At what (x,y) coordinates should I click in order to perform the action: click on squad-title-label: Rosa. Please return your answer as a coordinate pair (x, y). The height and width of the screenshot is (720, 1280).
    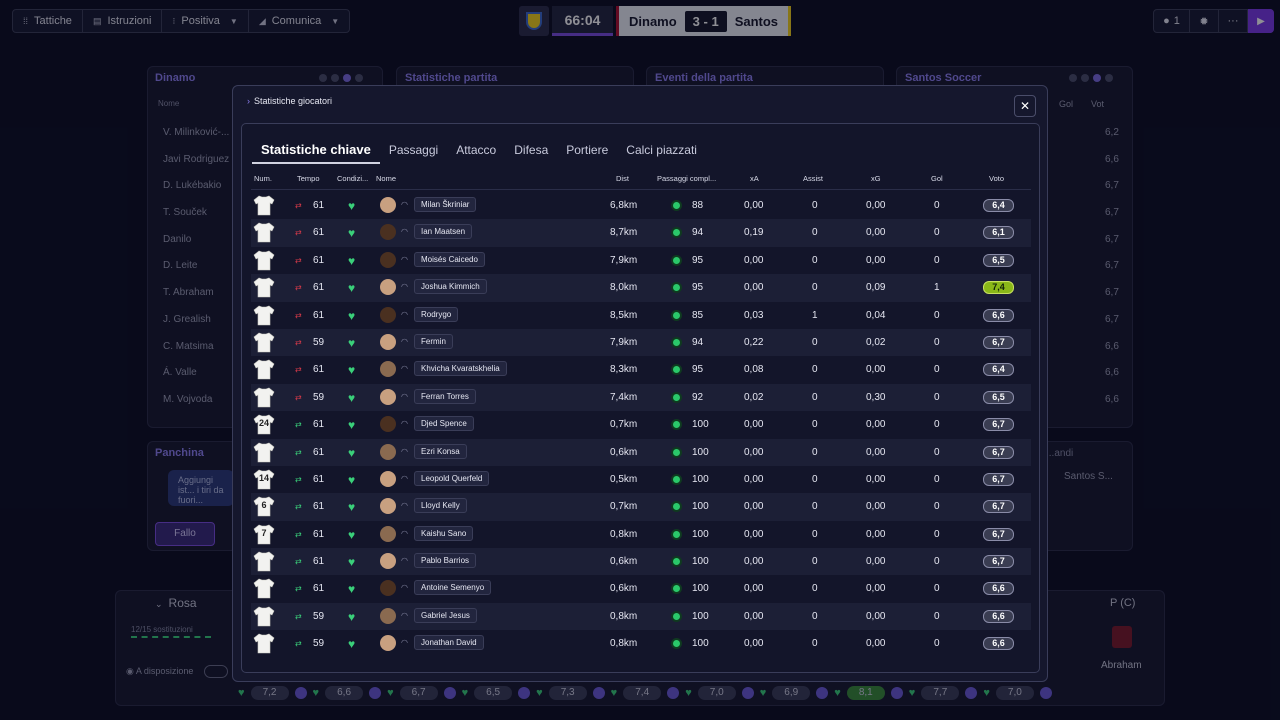
    Looking at the image, I should click on (182, 603).